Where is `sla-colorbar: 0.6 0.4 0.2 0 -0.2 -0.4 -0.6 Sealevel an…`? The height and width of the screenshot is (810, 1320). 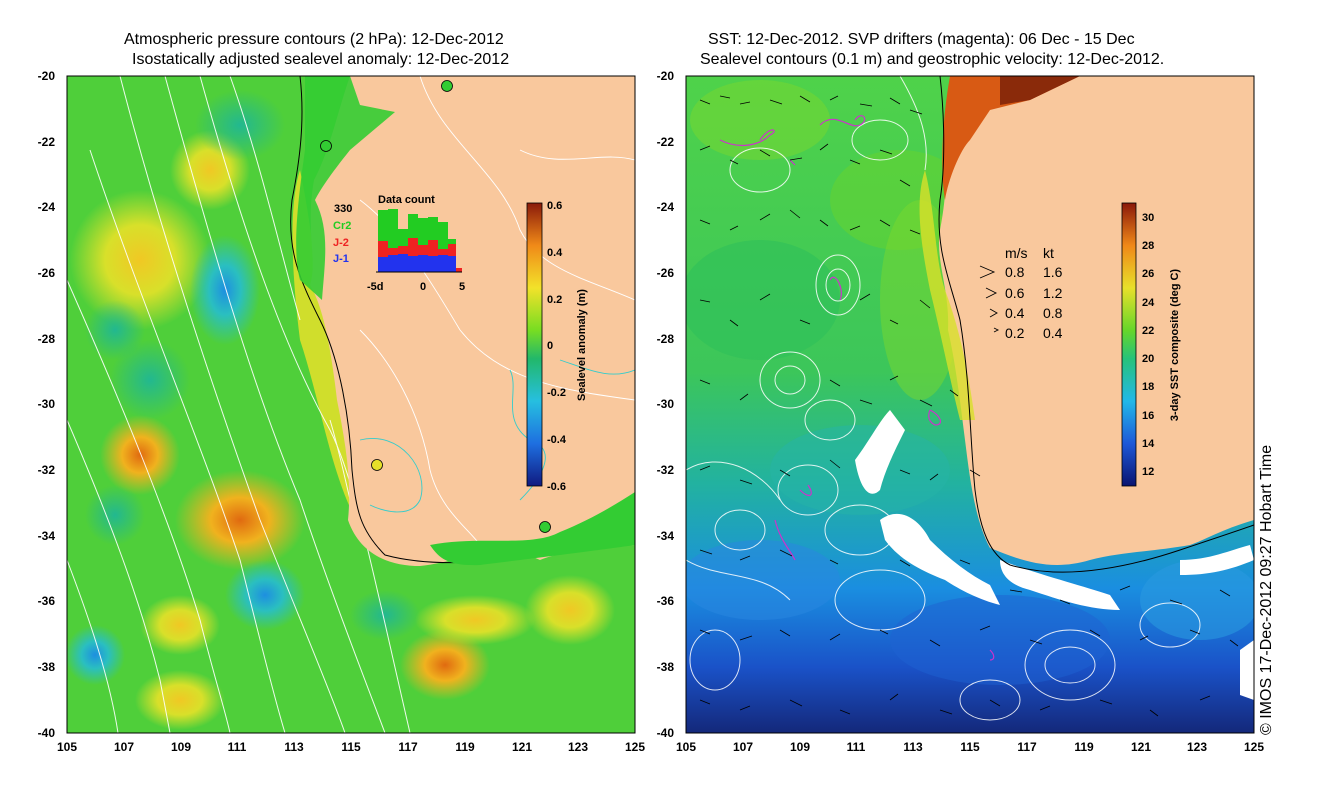
sla-colorbar: 0.6 0.4 0.2 0 -0.2 -0.4 -0.6 Sealevel an… is located at coordinates (557, 346).